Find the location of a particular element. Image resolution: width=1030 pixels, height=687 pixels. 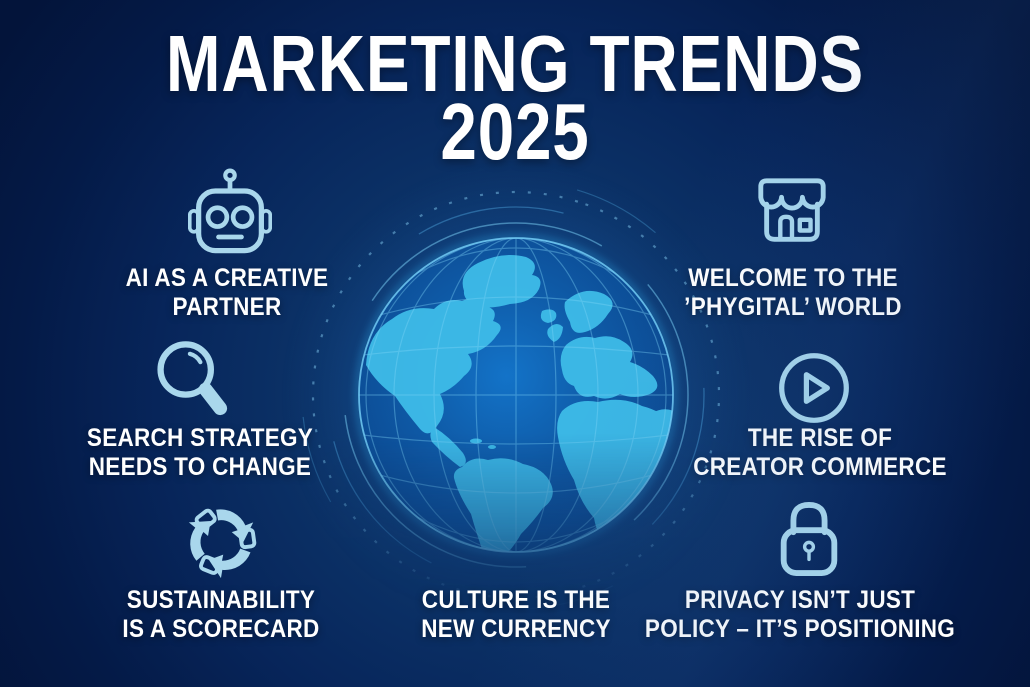

trend-search-line1: SEARCH STRATEGY is located at coordinates (200, 438).